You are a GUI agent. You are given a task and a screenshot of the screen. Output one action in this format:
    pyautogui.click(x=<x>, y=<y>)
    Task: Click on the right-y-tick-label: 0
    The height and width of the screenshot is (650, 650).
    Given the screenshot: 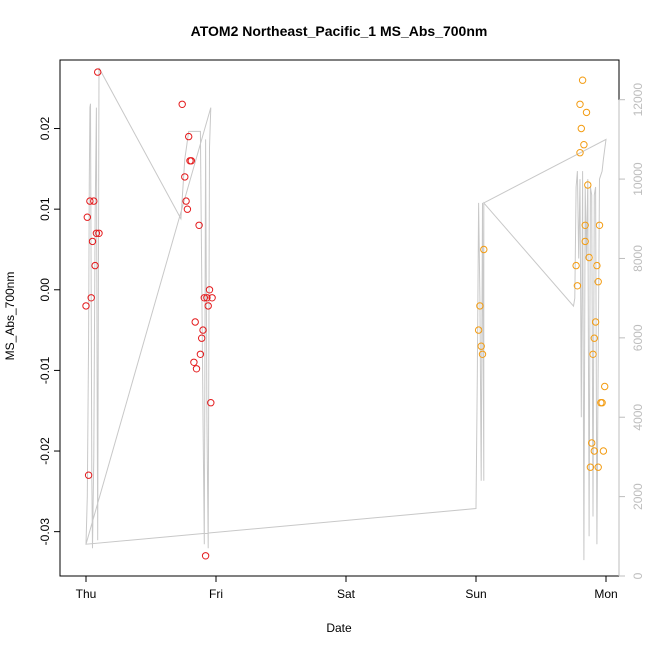 What is the action you would take?
    pyautogui.click(x=638, y=575)
    